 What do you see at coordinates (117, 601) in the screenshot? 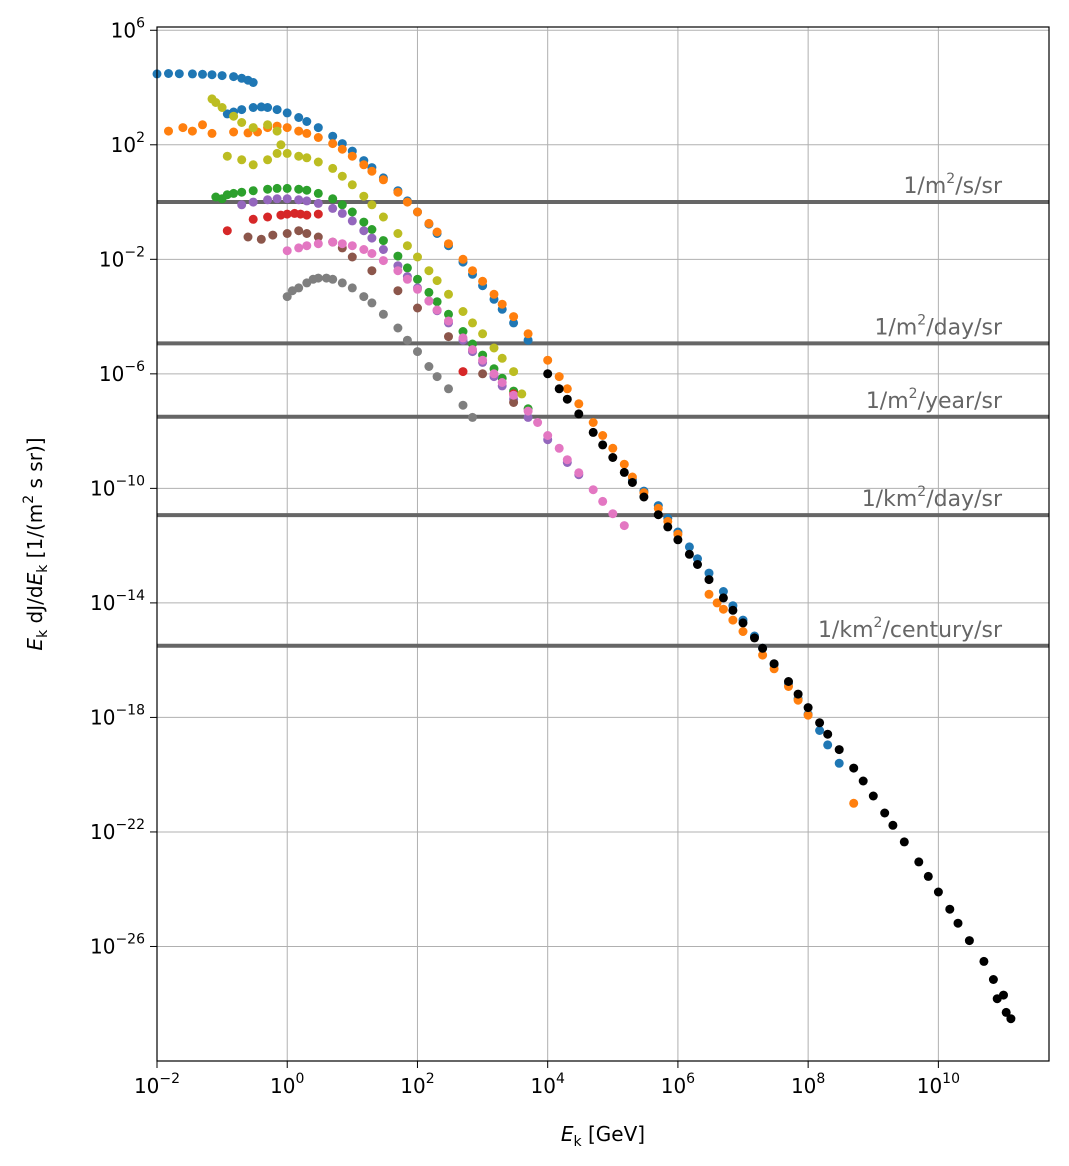
I see `y-tick-label: 10−14` at bounding box center [117, 601].